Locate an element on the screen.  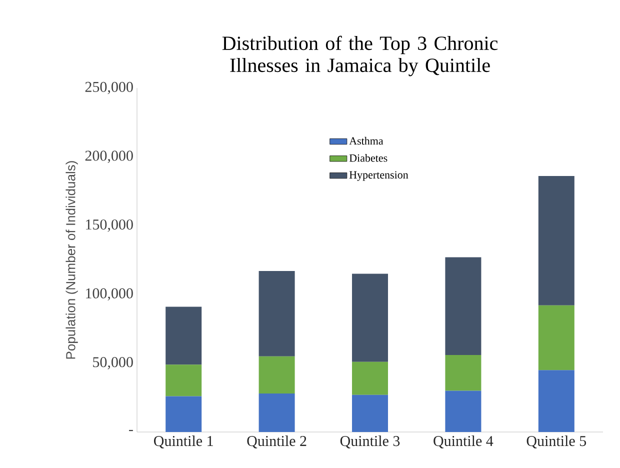
y-tick-label: 100,000 is located at coordinates (109, 294).